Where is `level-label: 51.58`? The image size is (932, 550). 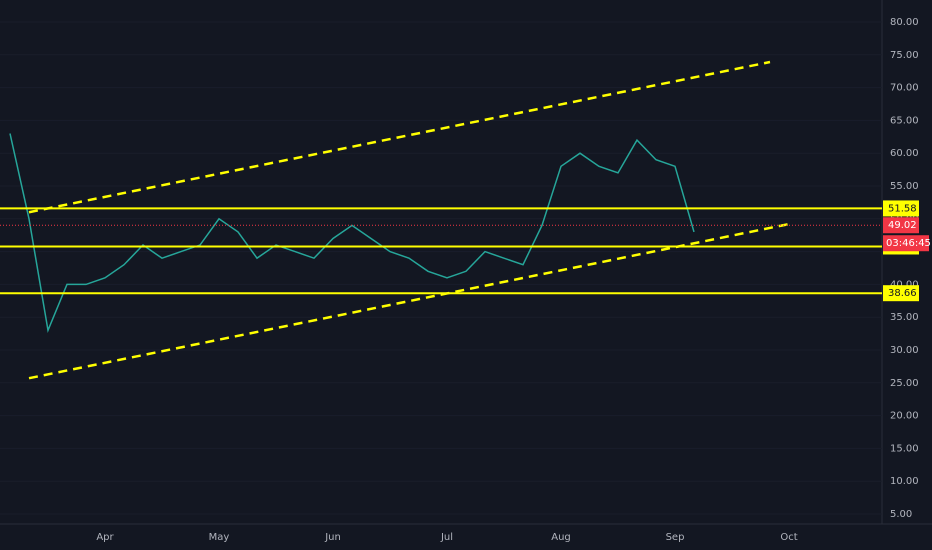 level-label: 51.58 is located at coordinates (902, 208).